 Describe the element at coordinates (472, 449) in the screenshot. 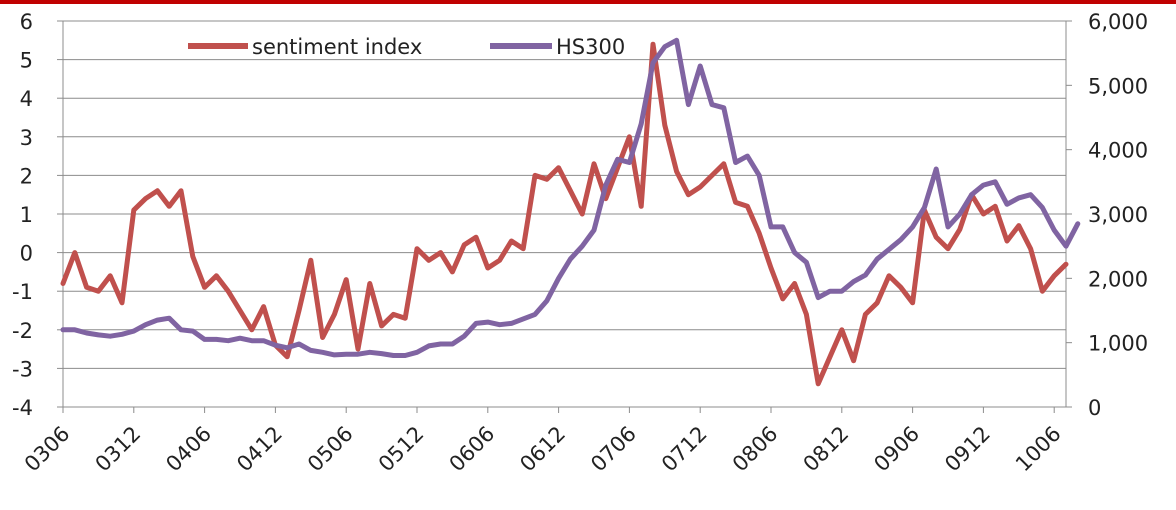

I see `x-tick-label: 0606` at that location.